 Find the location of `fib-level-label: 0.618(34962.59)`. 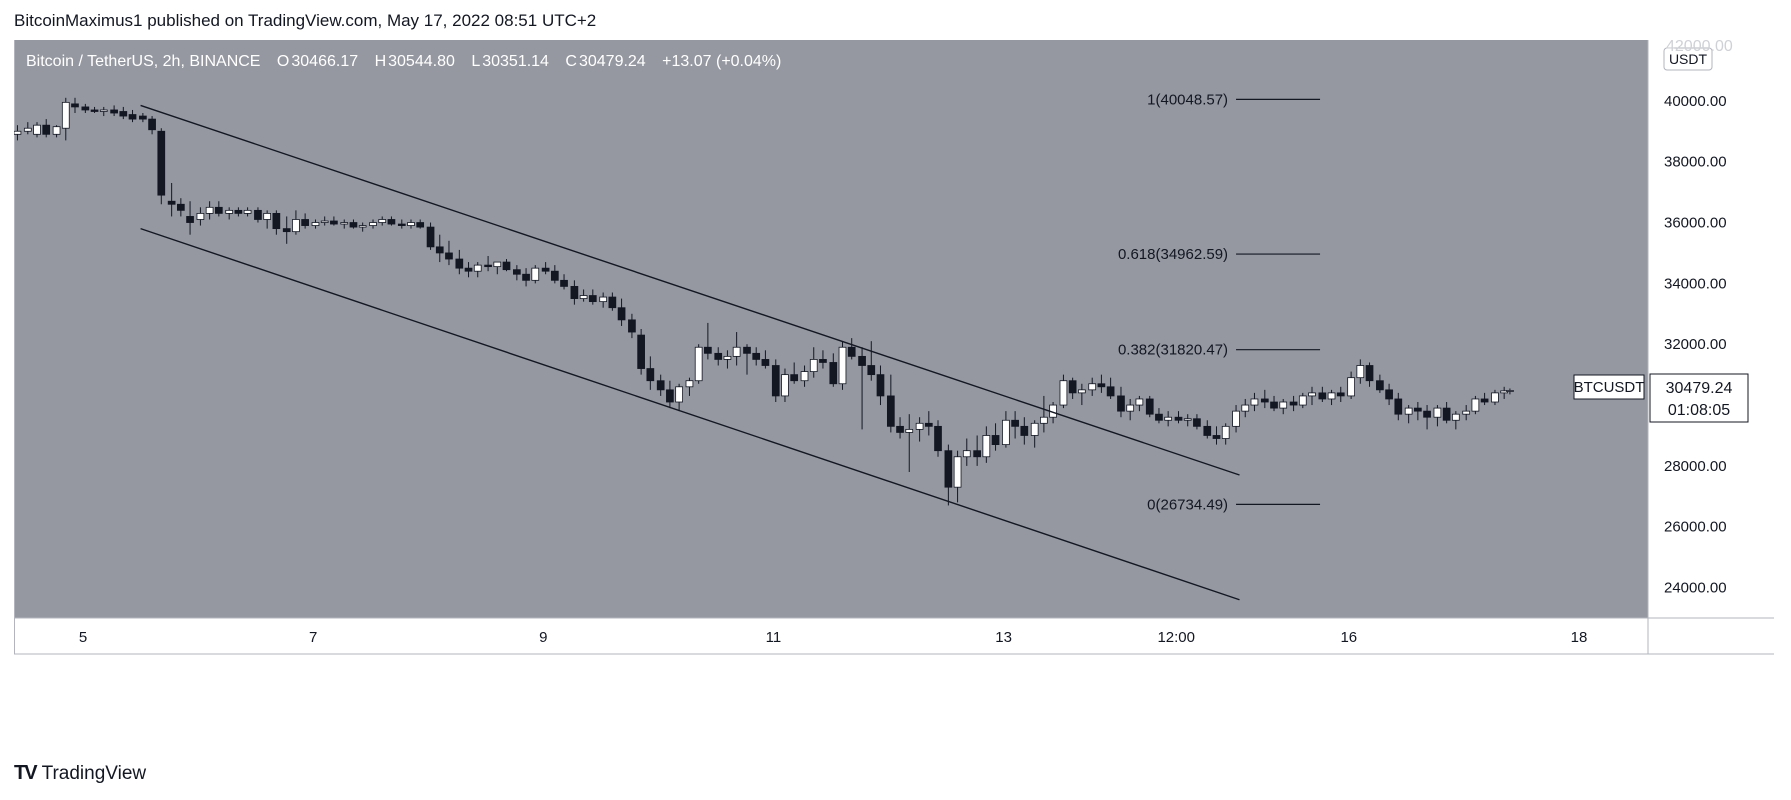

fib-level-label: 0.618(34962.59) is located at coordinates (1173, 254).